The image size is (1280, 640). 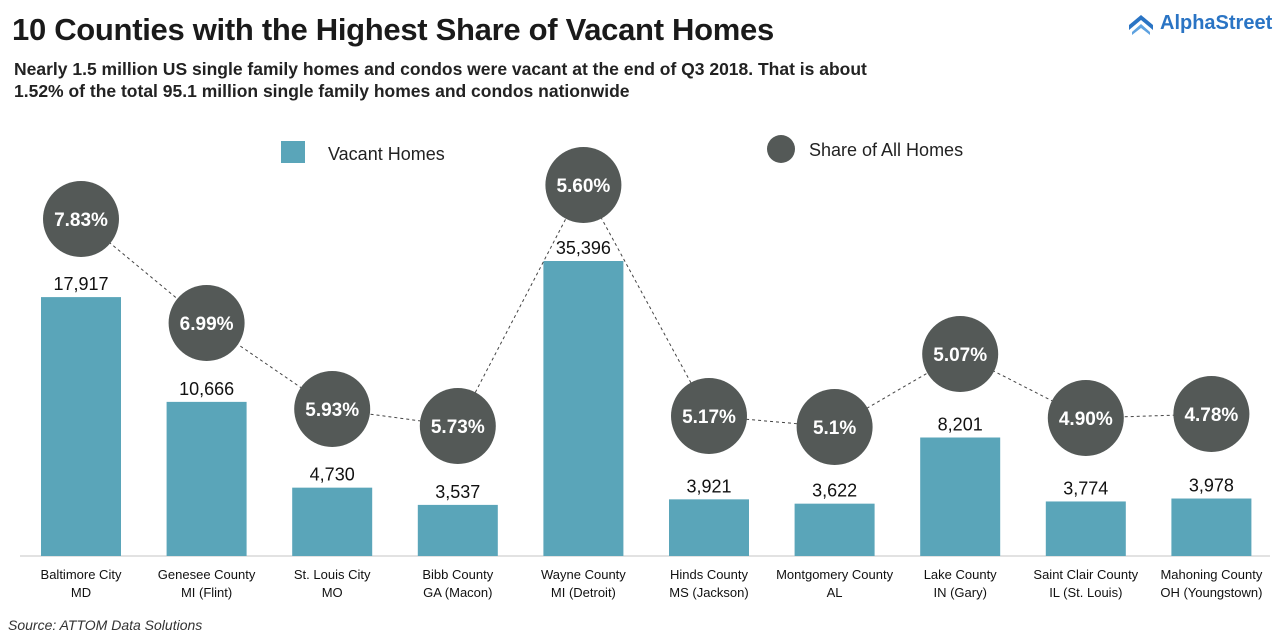 I want to click on bar-value-label: 17,917, so click(x=80, y=284).